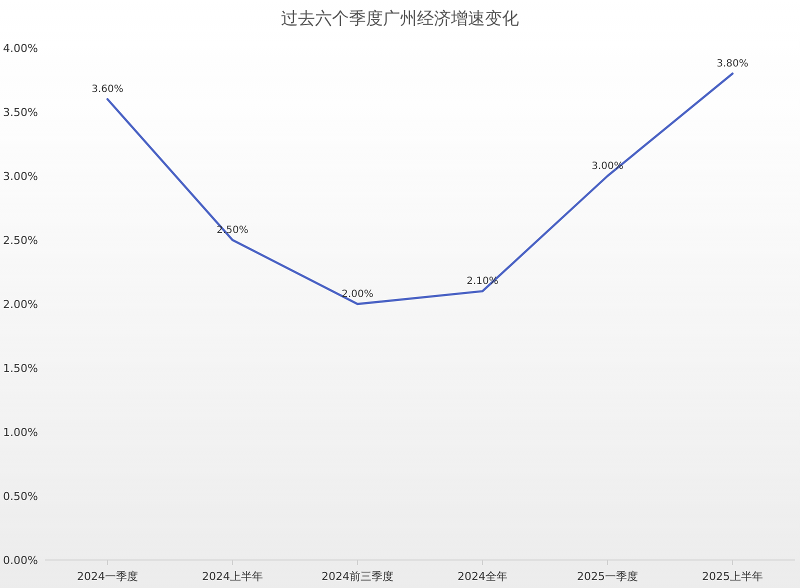 This screenshot has height=588, width=800. I want to click on data-label: 3.60%, so click(108, 90).